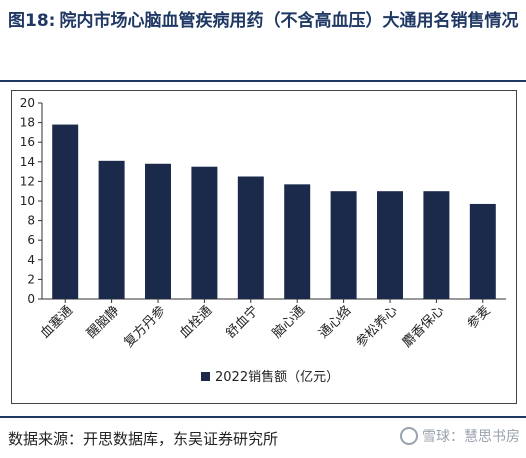 The image size is (526, 458). I want to click on y-tick-label-8: 16, so click(27, 142).